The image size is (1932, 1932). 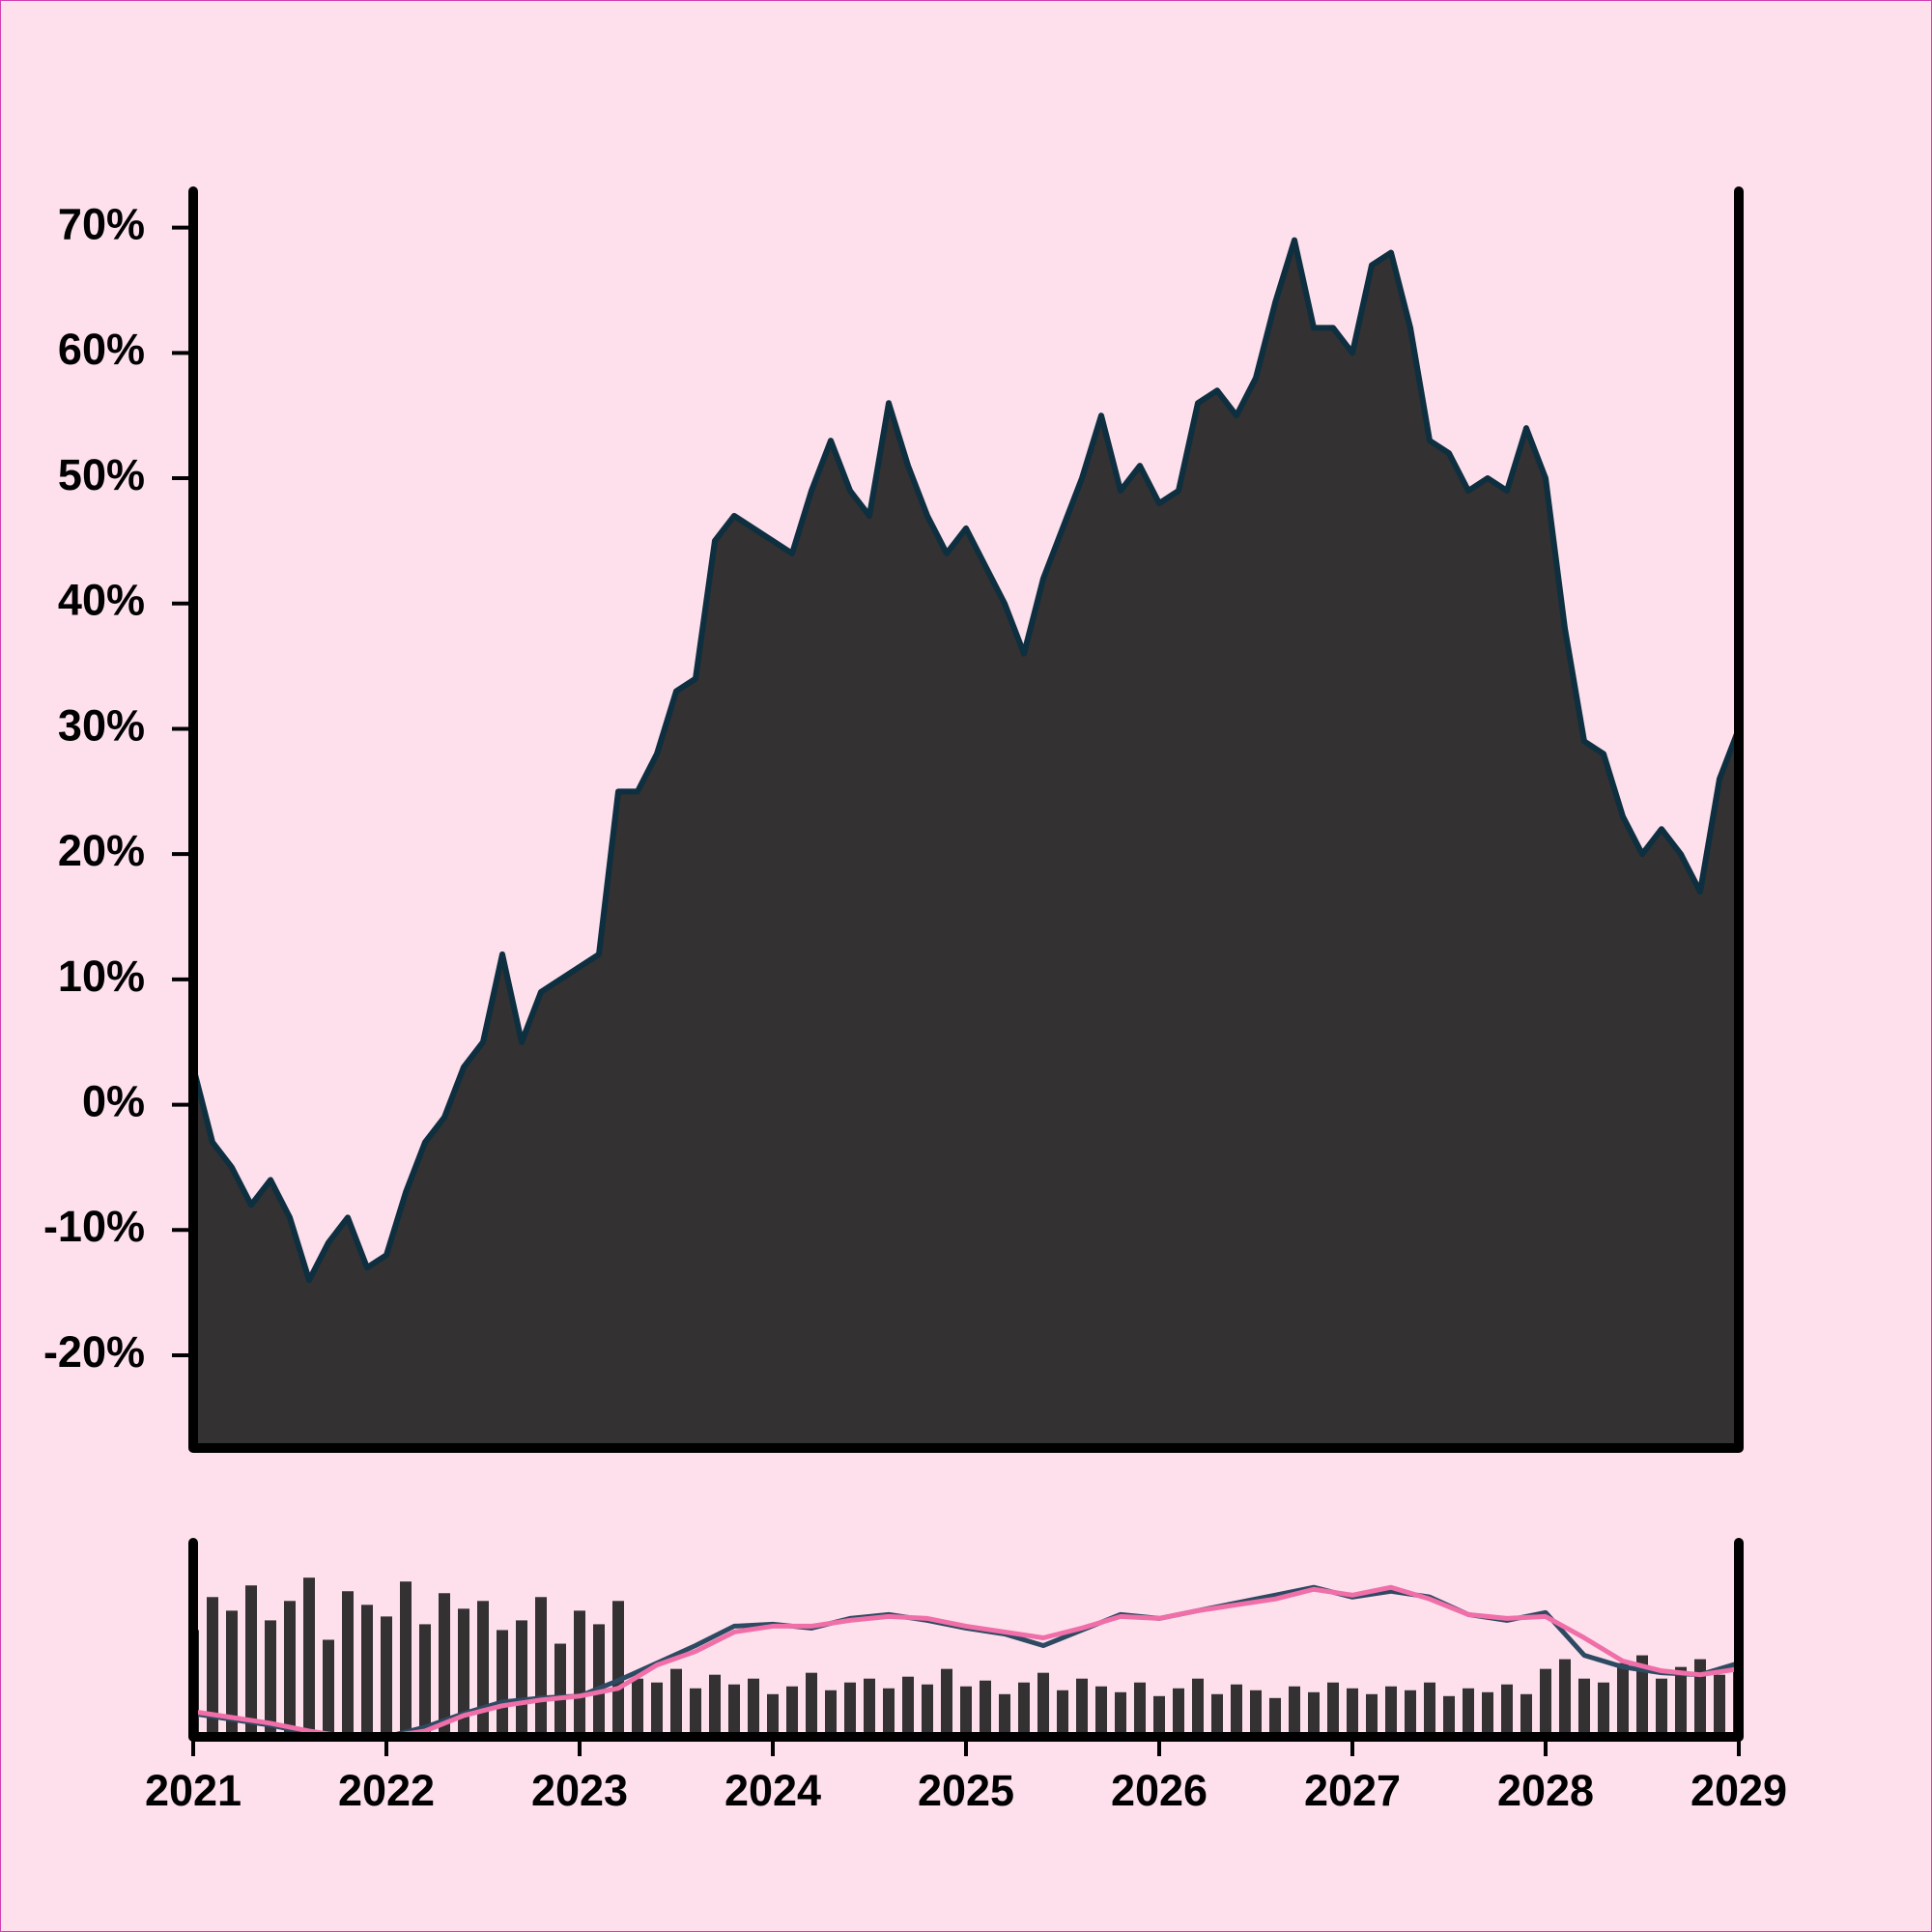 I want to click on x-tick-label: 2028, so click(x=1545, y=1790).